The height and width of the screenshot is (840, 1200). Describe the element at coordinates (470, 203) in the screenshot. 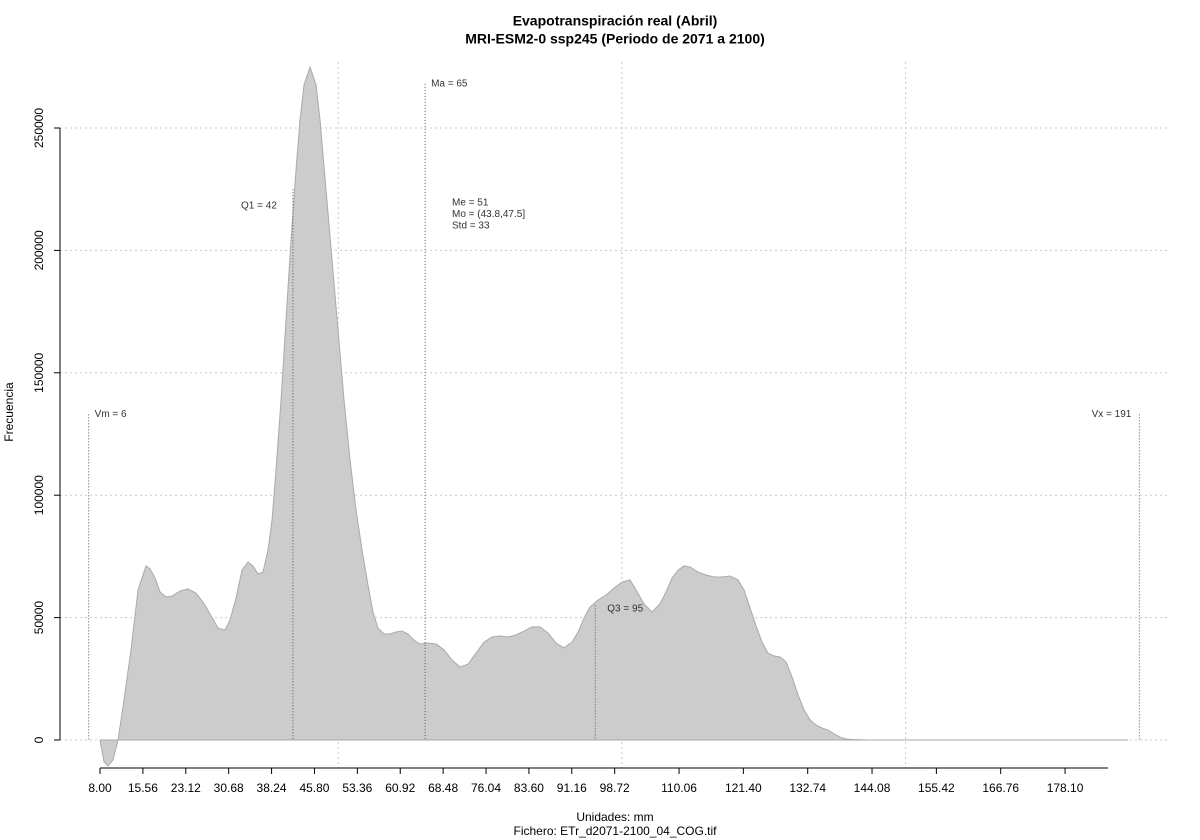

I see `stat-label: Me = 51` at that location.